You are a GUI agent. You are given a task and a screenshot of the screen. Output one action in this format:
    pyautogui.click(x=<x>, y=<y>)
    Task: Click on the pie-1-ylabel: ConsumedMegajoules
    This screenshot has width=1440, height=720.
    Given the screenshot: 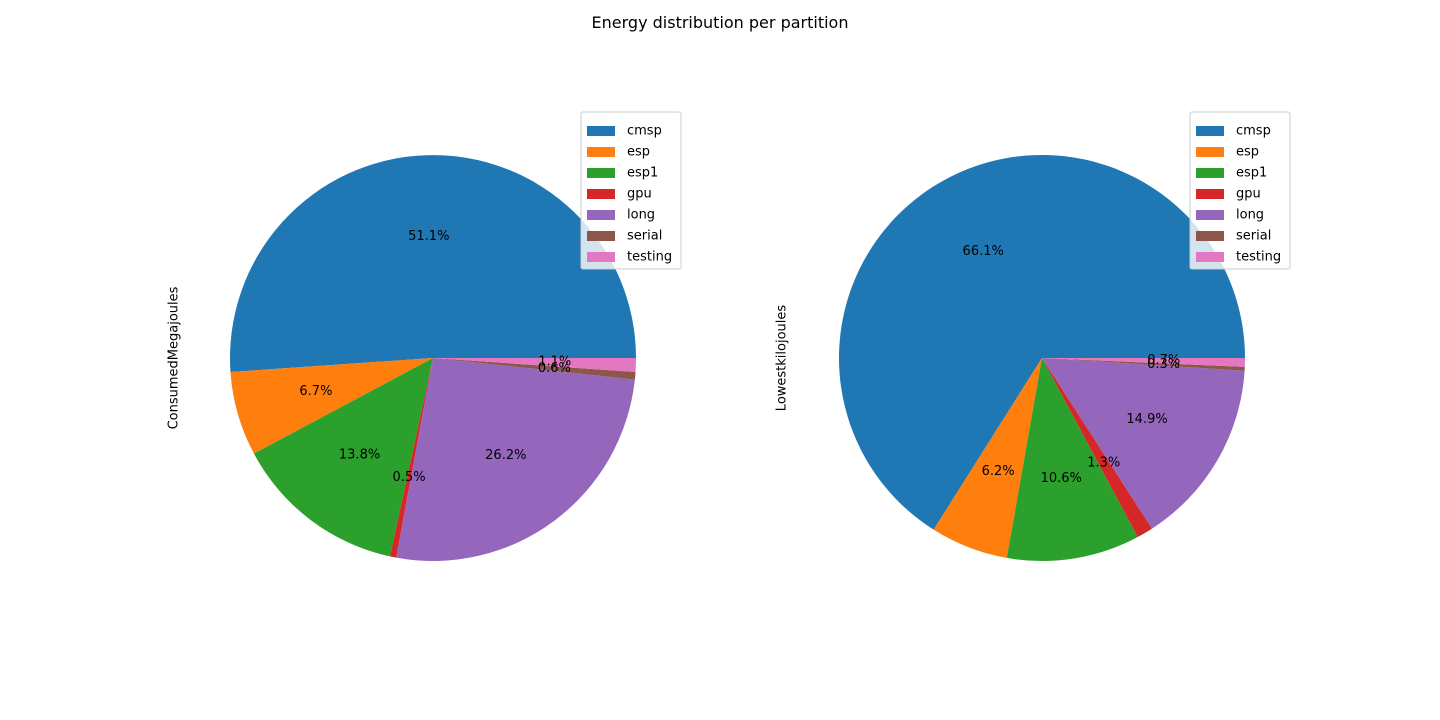 What is the action you would take?
    pyautogui.click(x=174, y=357)
    